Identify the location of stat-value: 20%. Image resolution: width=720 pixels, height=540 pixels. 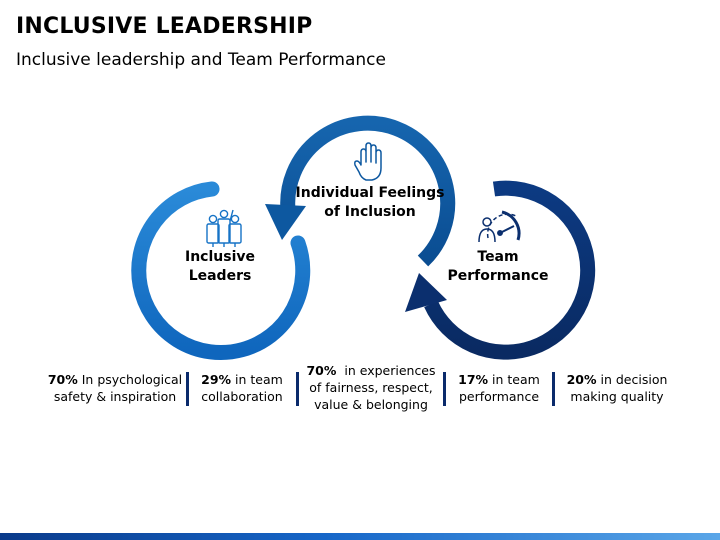
(581, 379).